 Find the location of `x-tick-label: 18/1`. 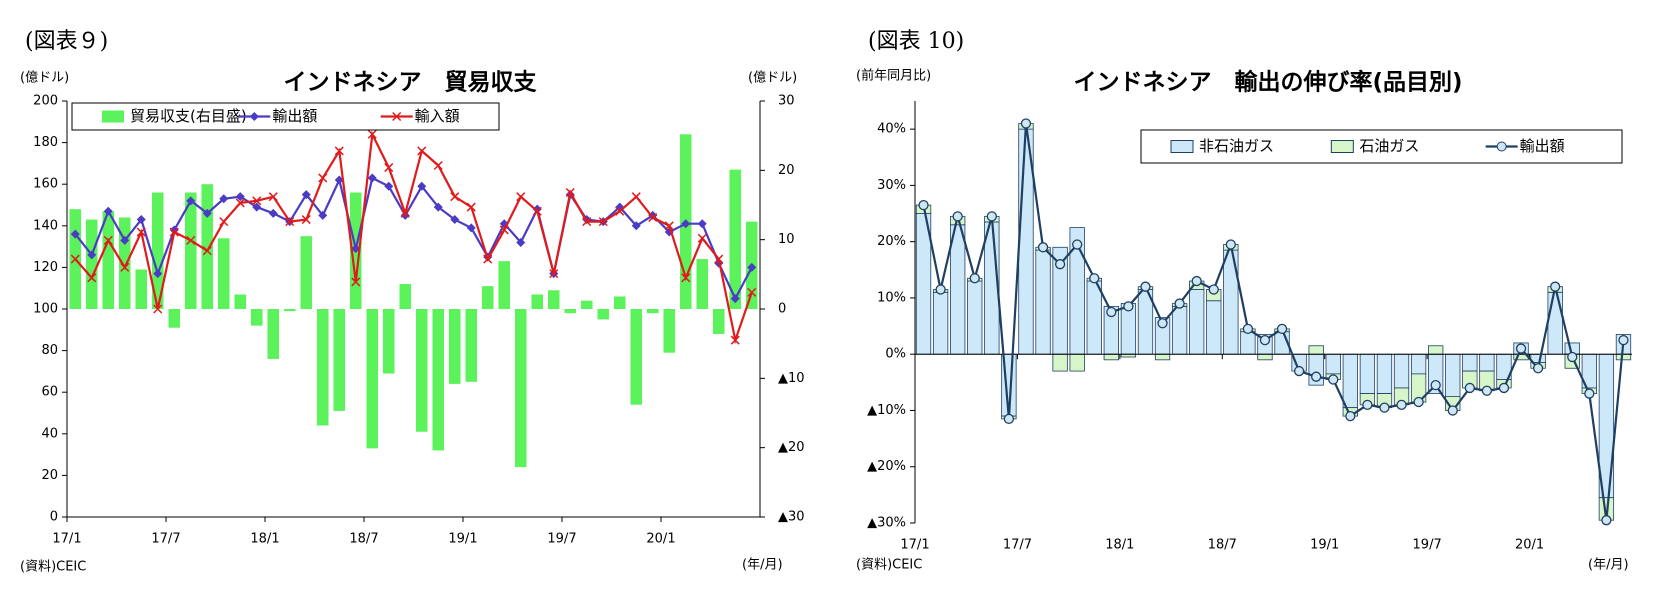

x-tick-label: 18/1 is located at coordinates (264, 539).